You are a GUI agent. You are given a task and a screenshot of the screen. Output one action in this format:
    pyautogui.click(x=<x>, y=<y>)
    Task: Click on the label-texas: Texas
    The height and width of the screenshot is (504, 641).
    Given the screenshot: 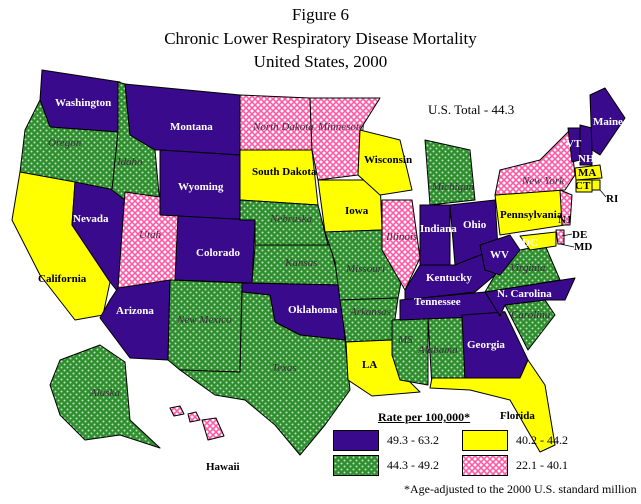 What is the action you would take?
    pyautogui.click(x=284, y=368)
    